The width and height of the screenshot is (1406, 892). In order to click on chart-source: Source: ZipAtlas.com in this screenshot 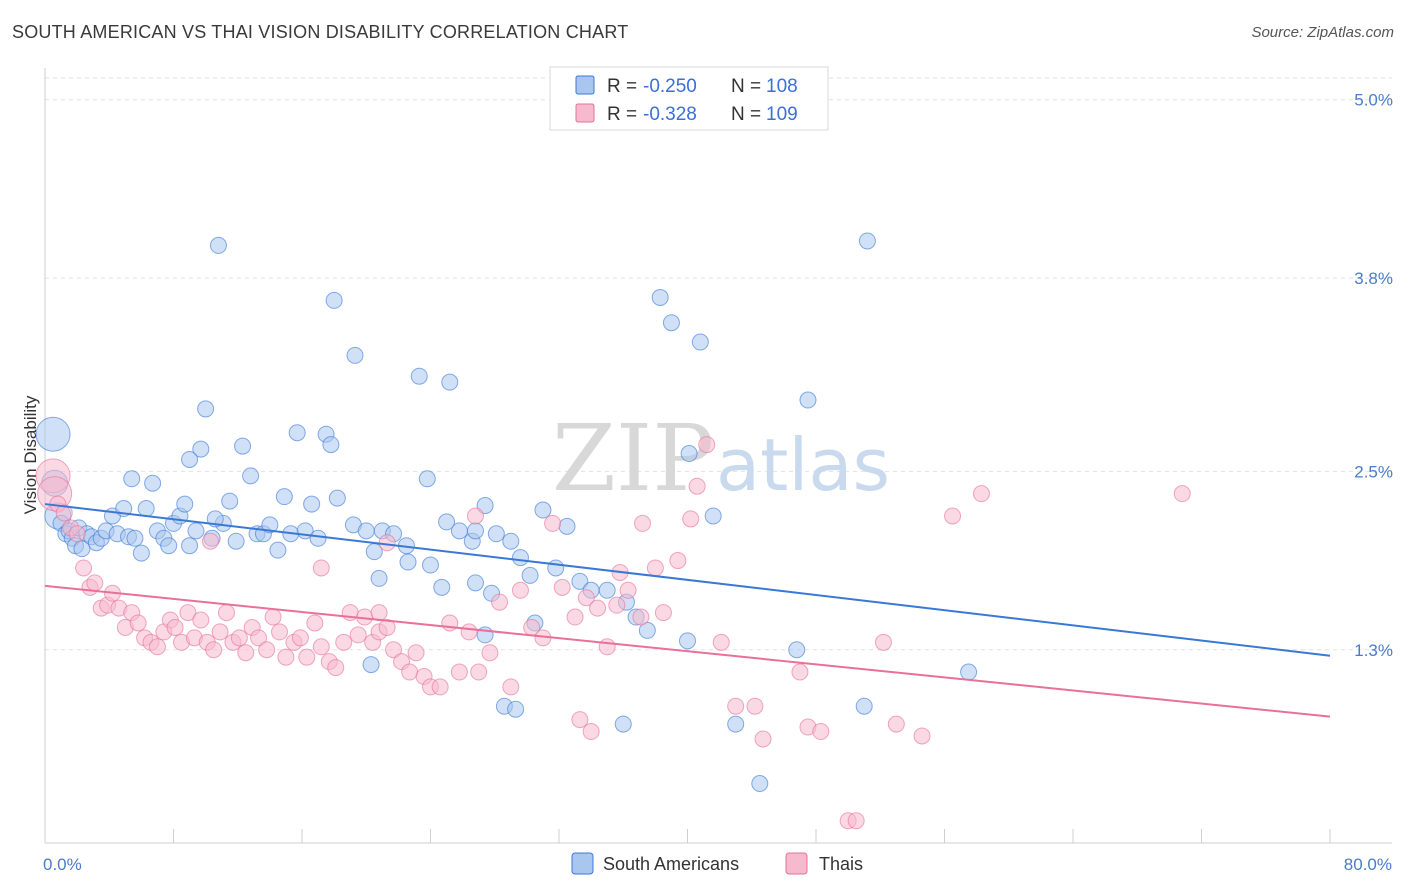, I will do `click(1322, 32)`.